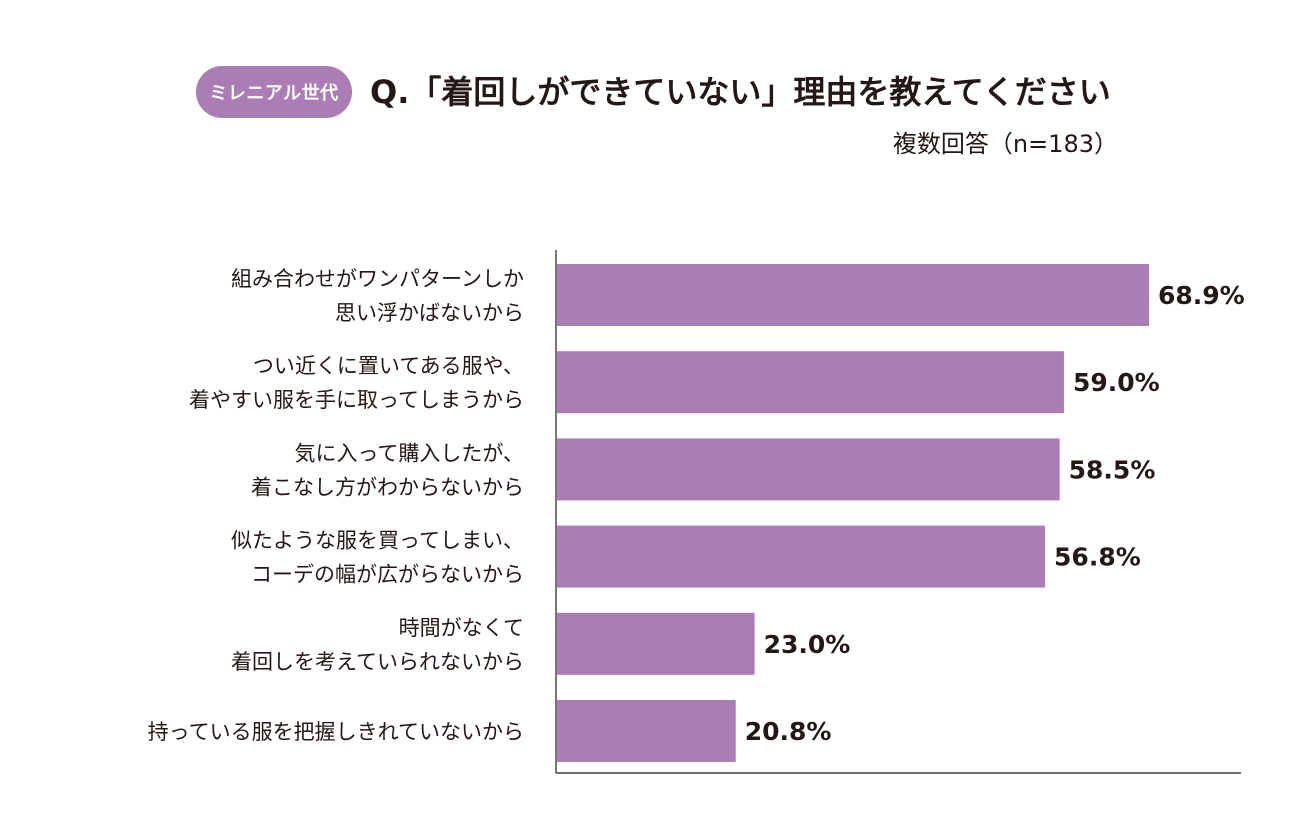  Describe the element at coordinates (788, 731) in the screenshot. I see `value-label-6: 20.8%` at that location.